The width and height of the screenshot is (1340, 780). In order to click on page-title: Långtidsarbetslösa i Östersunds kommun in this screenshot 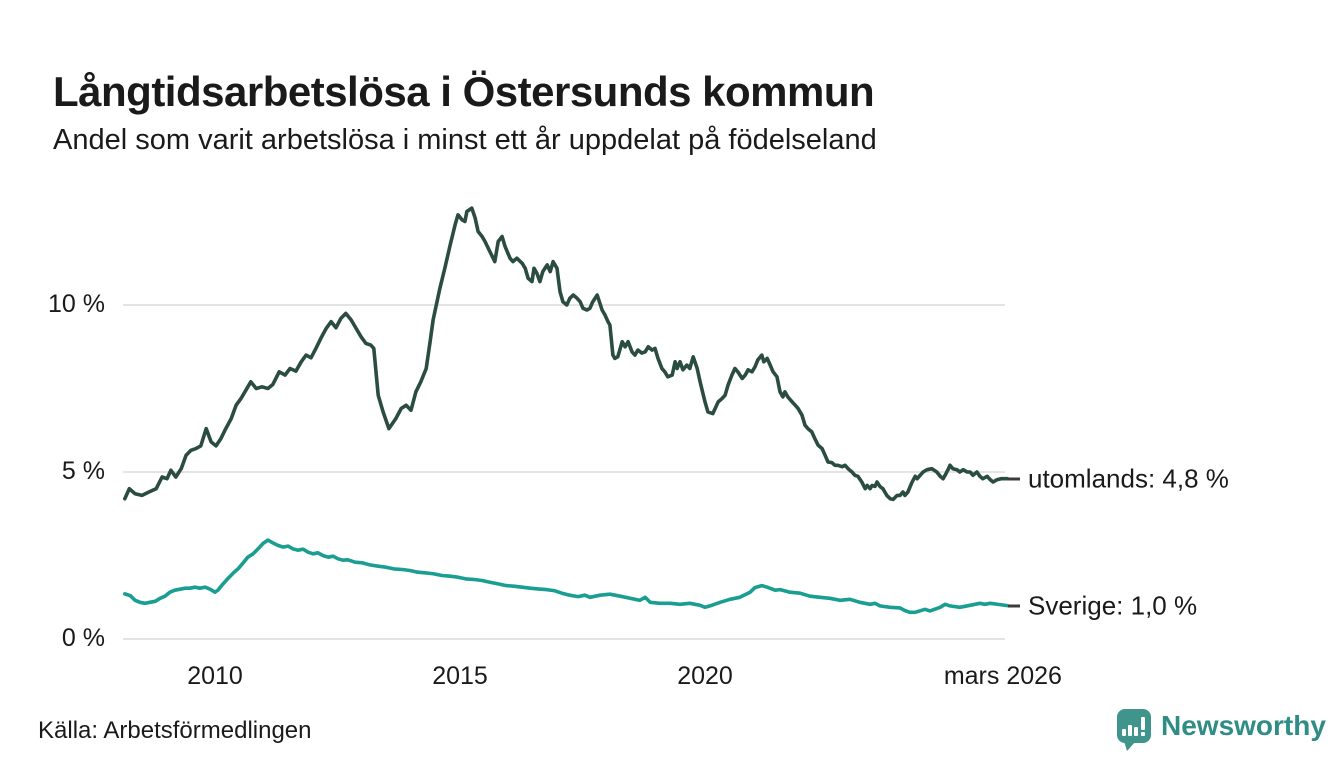, I will do `click(464, 92)`.